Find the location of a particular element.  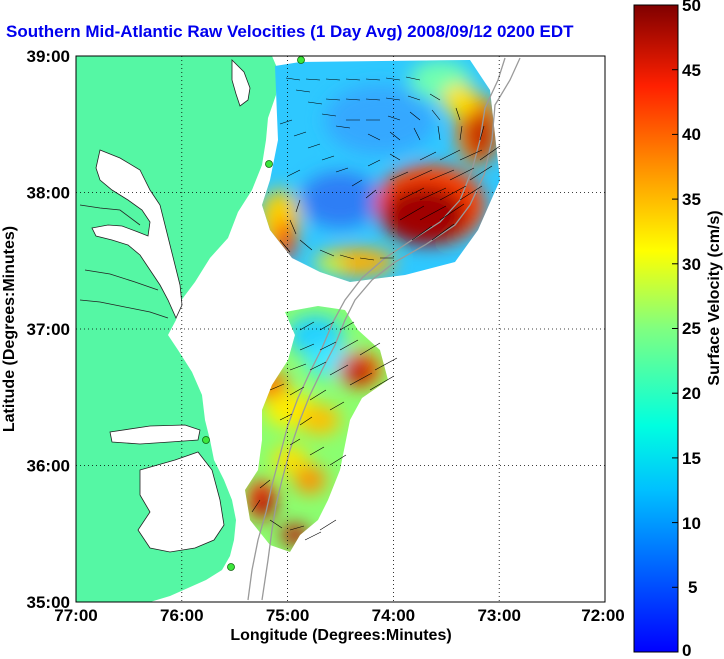

x-tick-label: 73:00 is located at coordinates (498, 615).